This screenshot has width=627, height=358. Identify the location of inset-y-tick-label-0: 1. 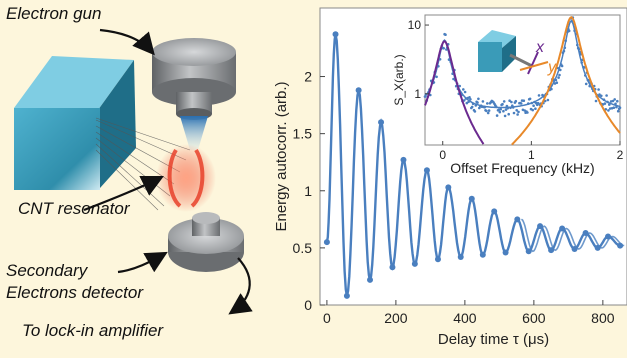
(417, 94).